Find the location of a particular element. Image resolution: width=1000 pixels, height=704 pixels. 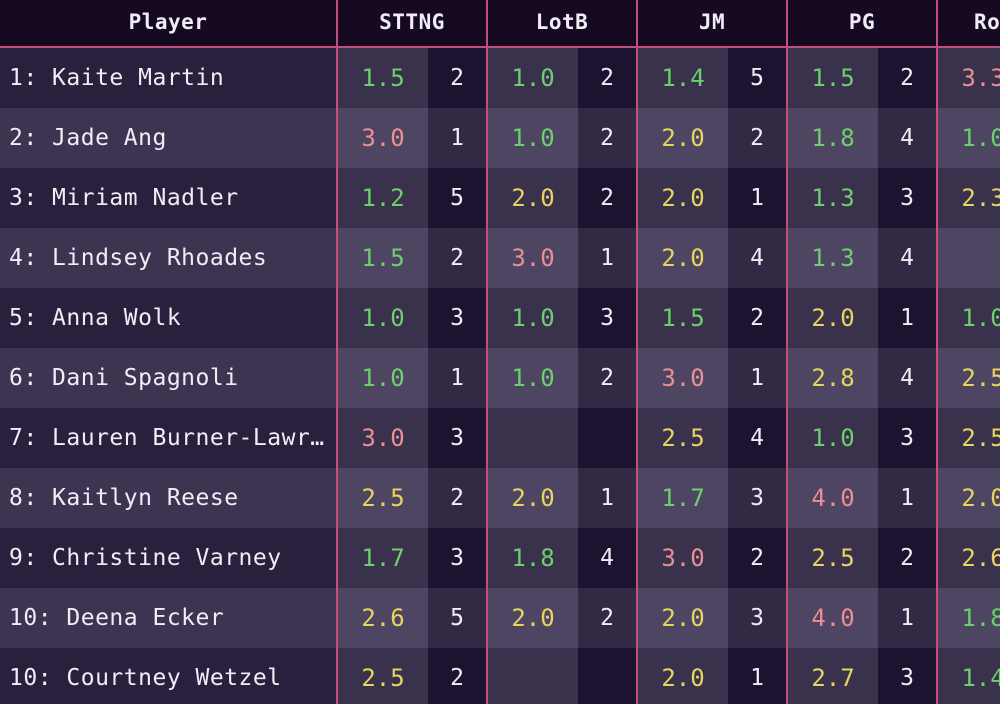

score-cell-pg: 2.8 is located at coordinates (833, 378).